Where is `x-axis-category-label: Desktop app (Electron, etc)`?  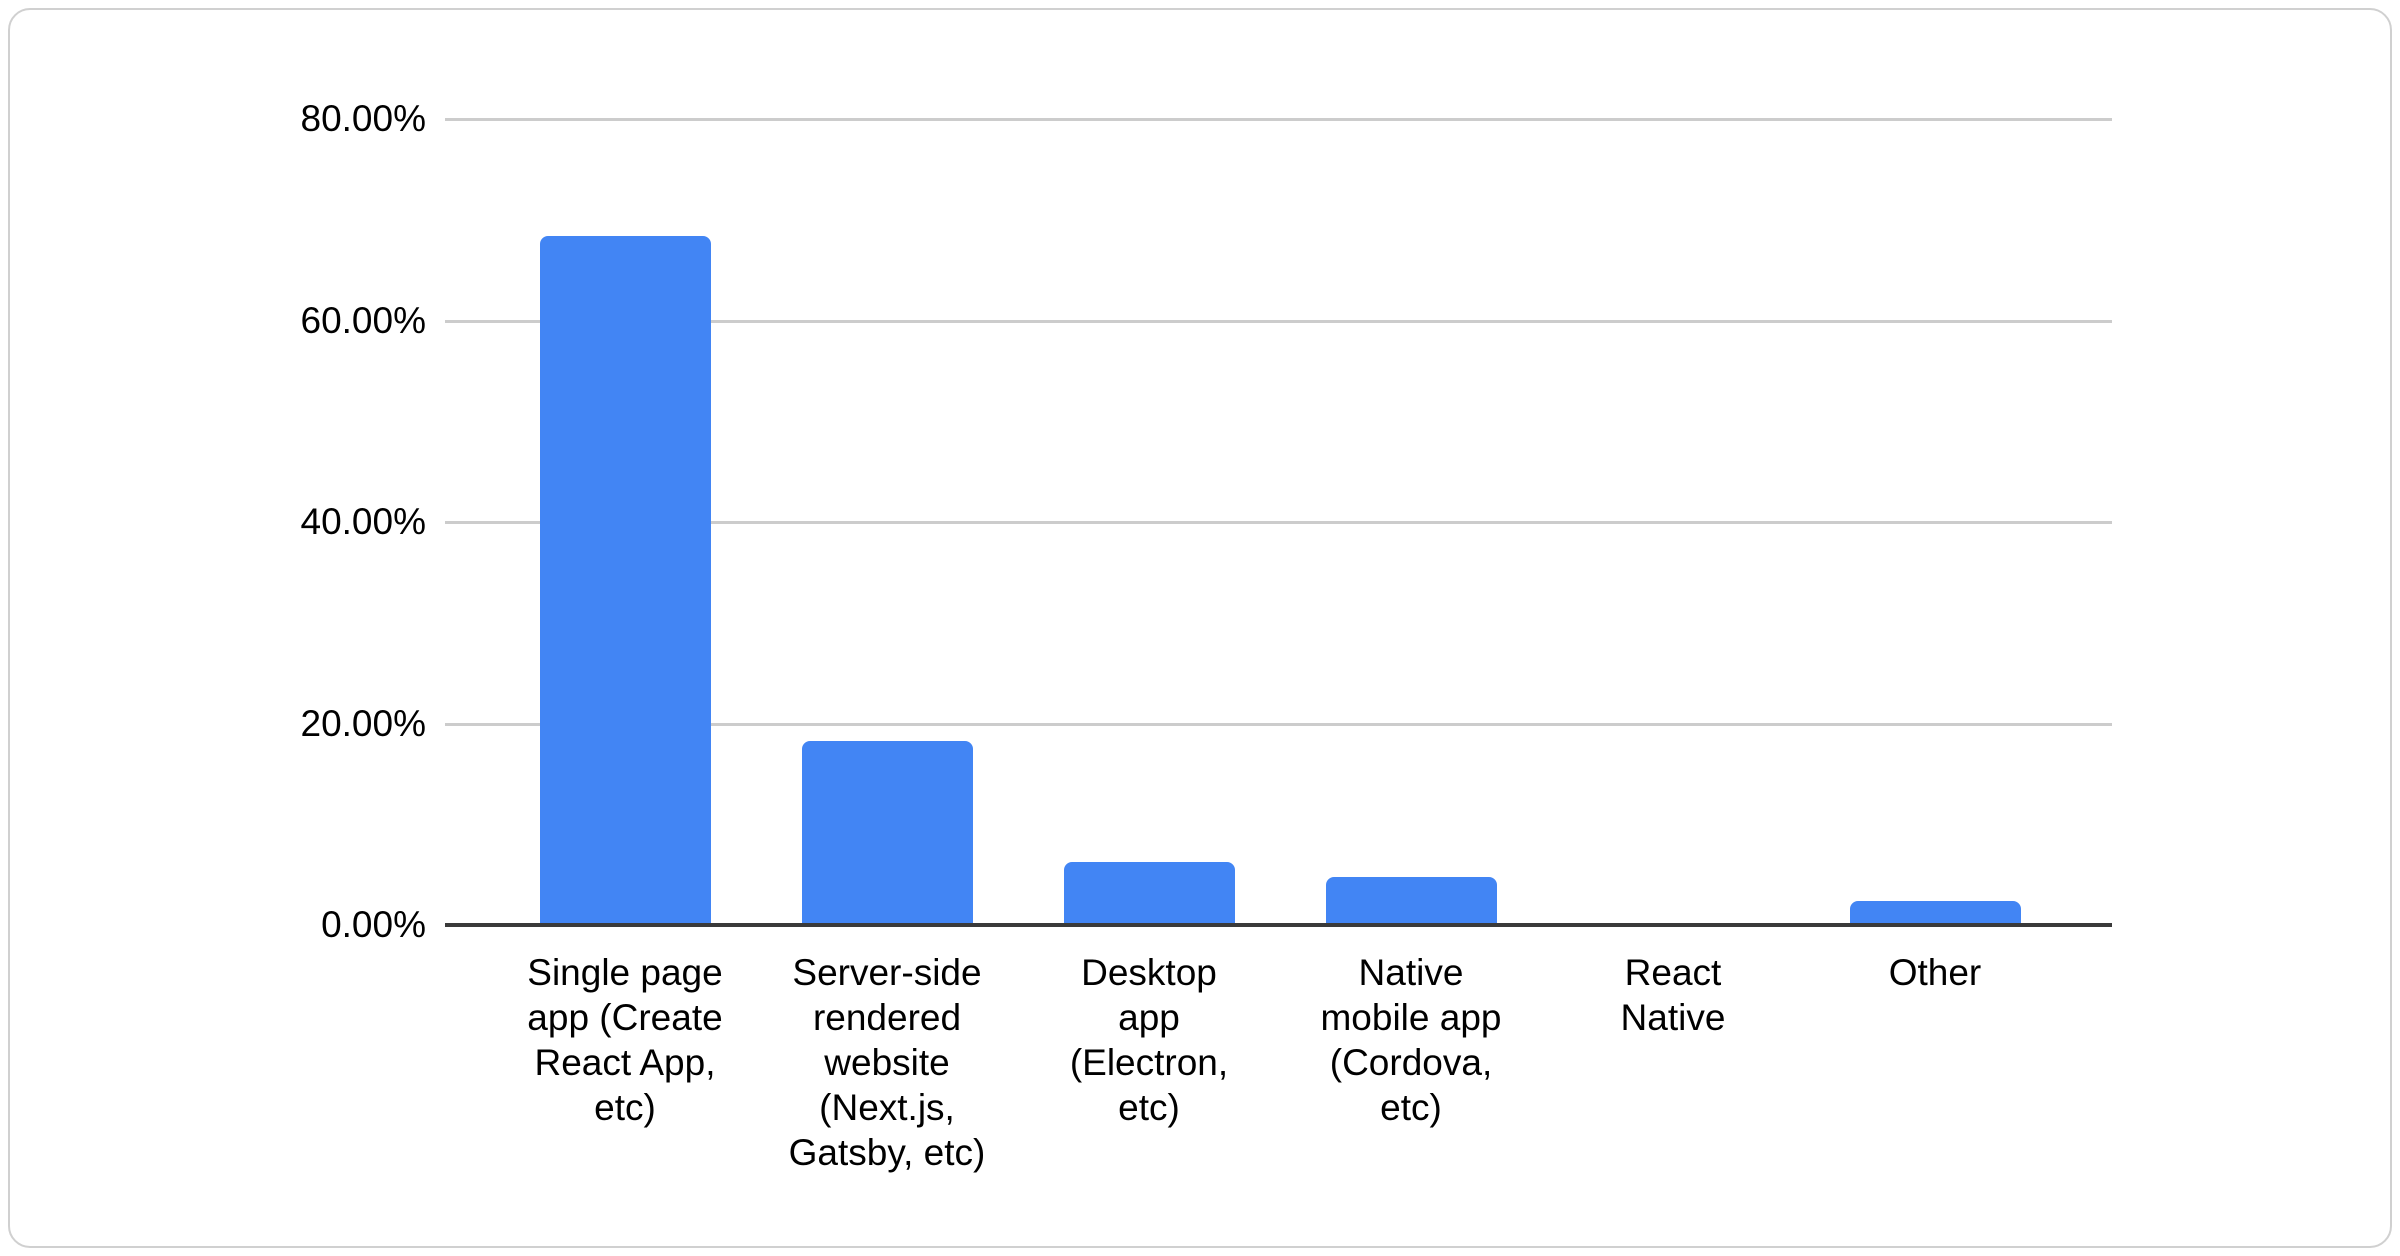
x-axis-category-label: Desktop app (Electron, etc) is located at coordinates (1149, 1040).